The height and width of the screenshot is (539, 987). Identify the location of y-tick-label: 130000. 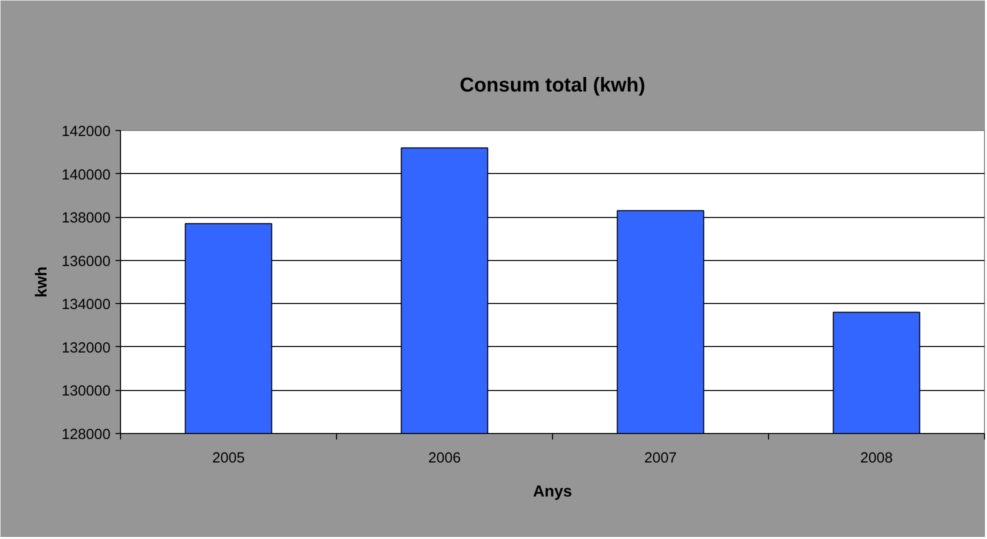
(86, 392).